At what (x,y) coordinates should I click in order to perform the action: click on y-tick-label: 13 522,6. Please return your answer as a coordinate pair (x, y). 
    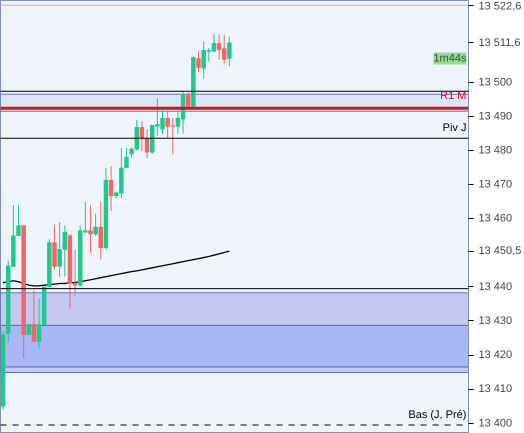
    Looking at the image, I should click on (500, 6).